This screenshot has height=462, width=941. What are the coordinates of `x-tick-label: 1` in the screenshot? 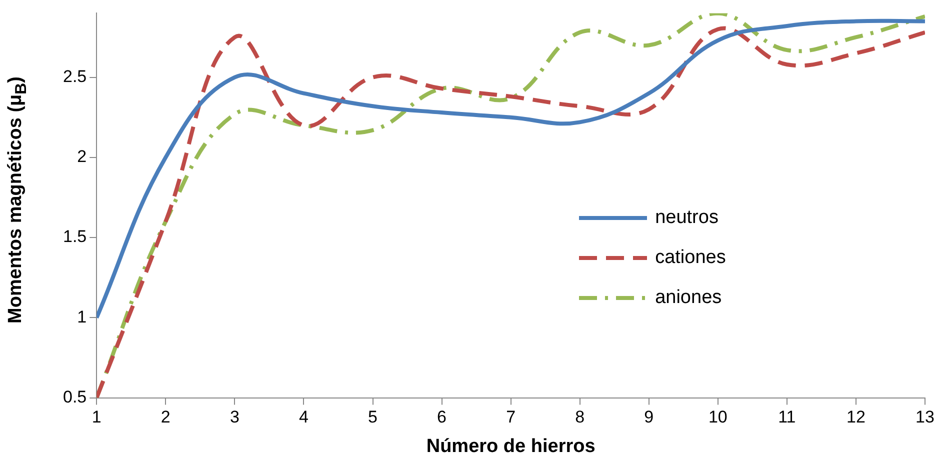 It's located at (97, 417).